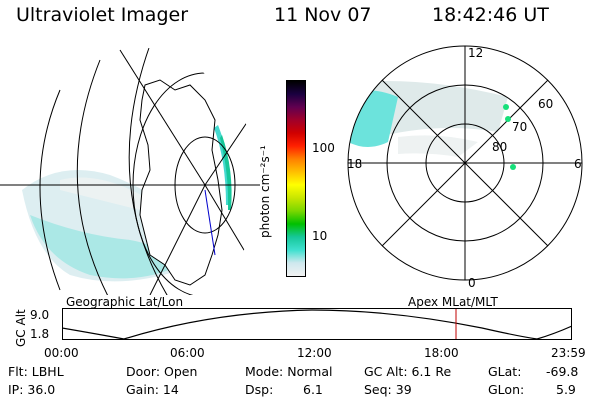 This screenshot has width=600, height=400. What do you see at coordinates (355, 164) in the screenshot?
I see `polar-label-left: 18` at bounding box center [355, 164].